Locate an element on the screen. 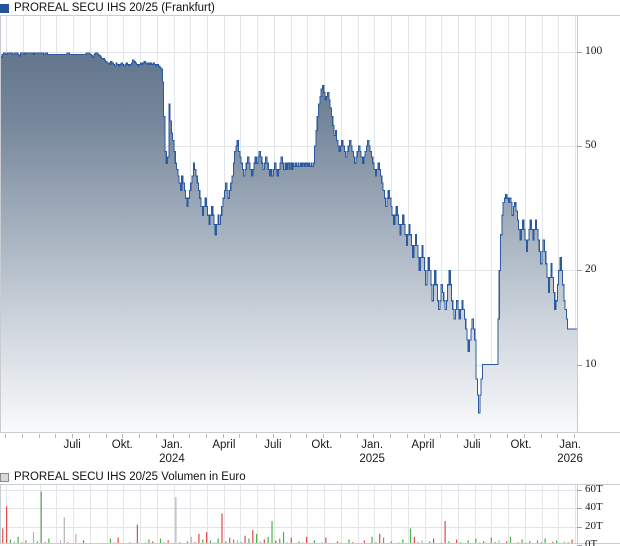 The height and width of the screenshot is (546, 620). volume-y-axis: 0T 20T 40T 60T is located at coordinates (598, 514).